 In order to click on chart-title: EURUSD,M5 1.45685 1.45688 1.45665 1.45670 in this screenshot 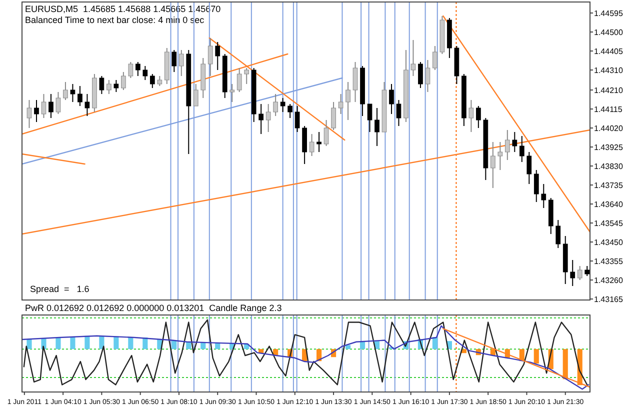, I will do `click(123, 9)`.